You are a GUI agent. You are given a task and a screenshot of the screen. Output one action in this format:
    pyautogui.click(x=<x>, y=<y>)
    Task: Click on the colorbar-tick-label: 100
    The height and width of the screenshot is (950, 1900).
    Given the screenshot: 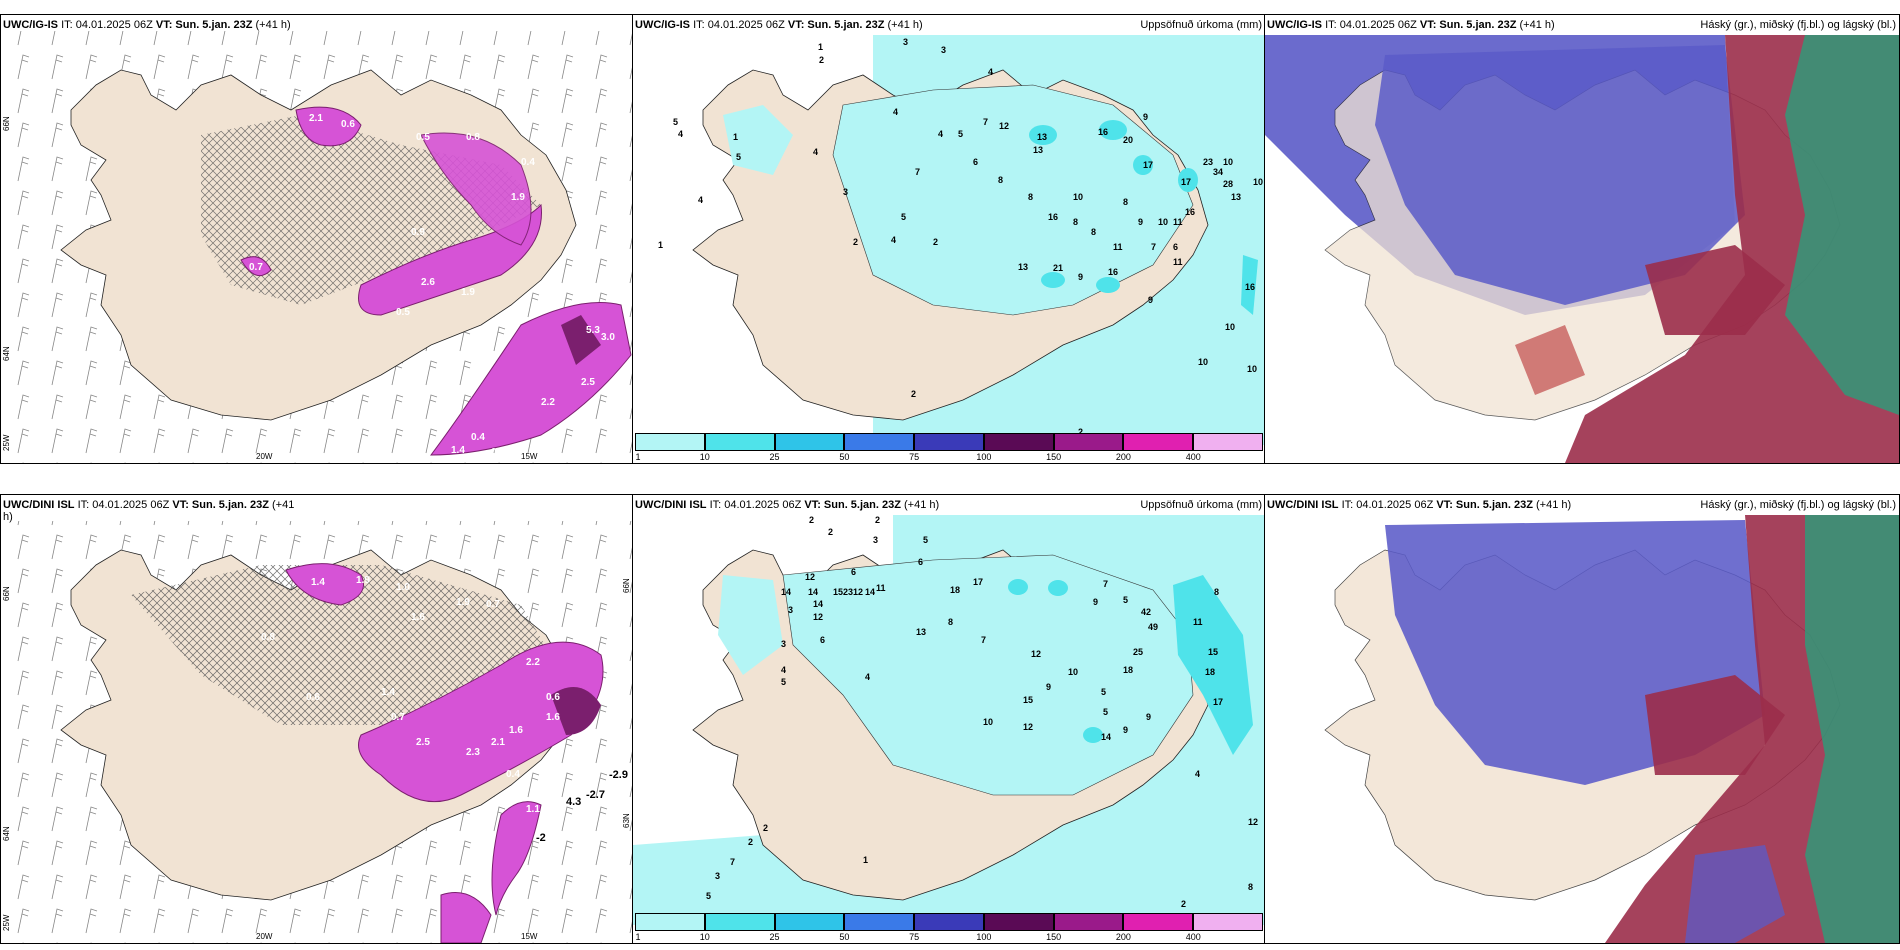 What is the action you would take?
    pyautogui.click(x=984, y=937)
    